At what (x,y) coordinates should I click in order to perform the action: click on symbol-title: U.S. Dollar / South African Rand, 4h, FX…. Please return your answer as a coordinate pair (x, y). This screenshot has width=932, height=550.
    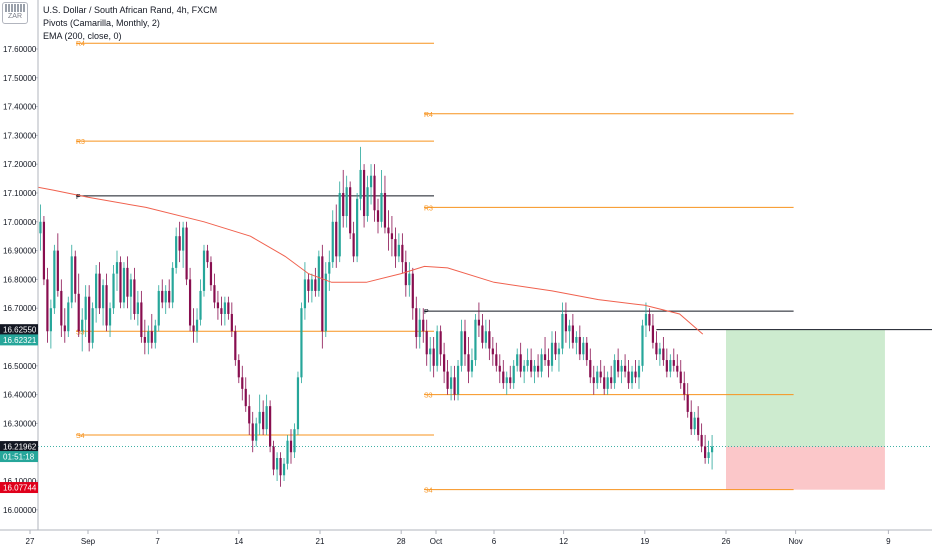
    Looking at the image, I should click on (130, 10).